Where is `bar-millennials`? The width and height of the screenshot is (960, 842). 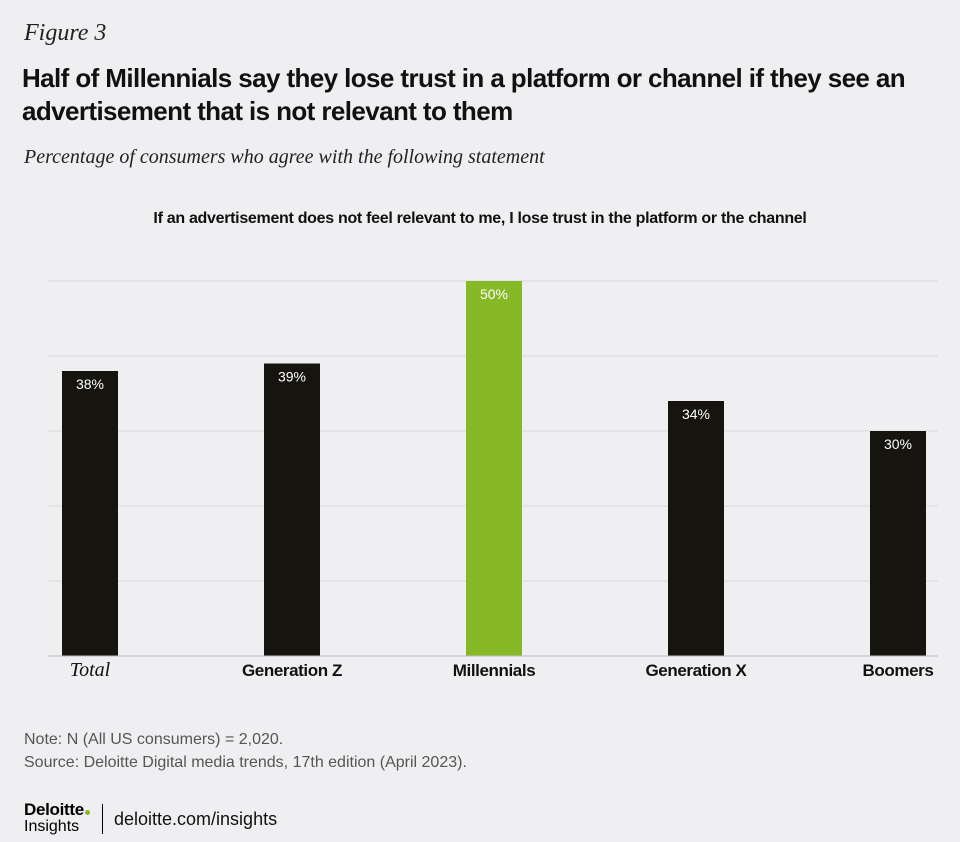
bar-millennials is located at coordinates (494, 468).